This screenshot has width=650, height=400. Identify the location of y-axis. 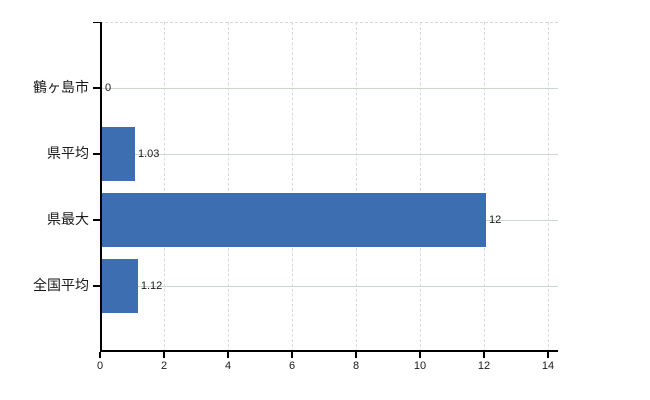
(101, 187).